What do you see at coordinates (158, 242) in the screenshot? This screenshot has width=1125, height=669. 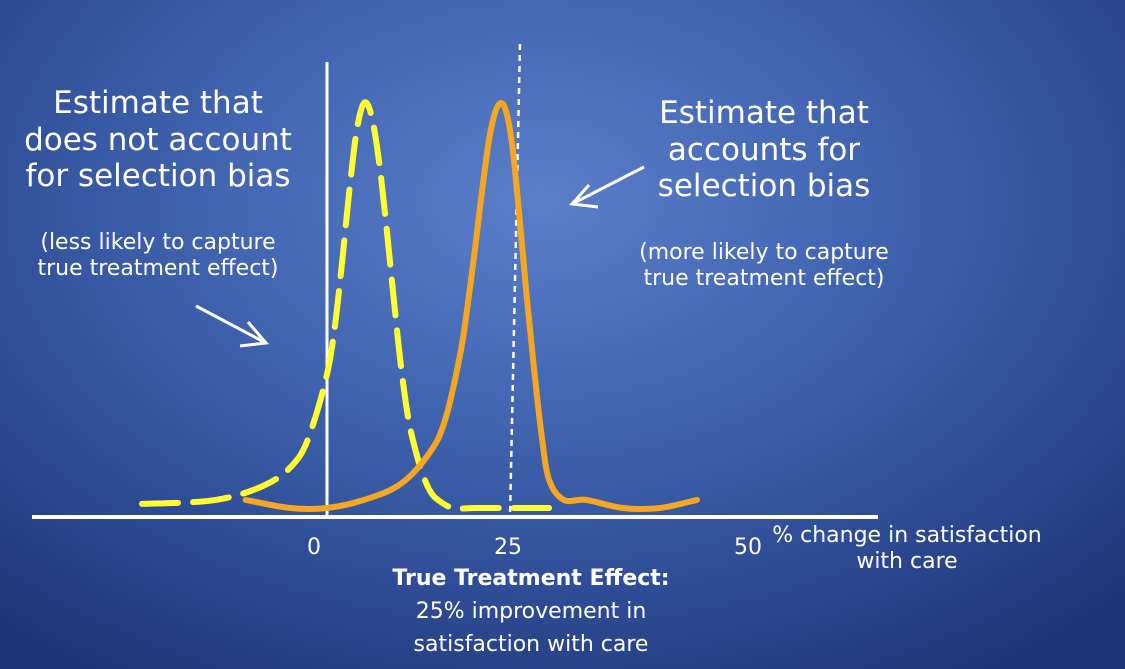 I see `left-note-line: (less likely to capture` at bounding box center [158, 242].